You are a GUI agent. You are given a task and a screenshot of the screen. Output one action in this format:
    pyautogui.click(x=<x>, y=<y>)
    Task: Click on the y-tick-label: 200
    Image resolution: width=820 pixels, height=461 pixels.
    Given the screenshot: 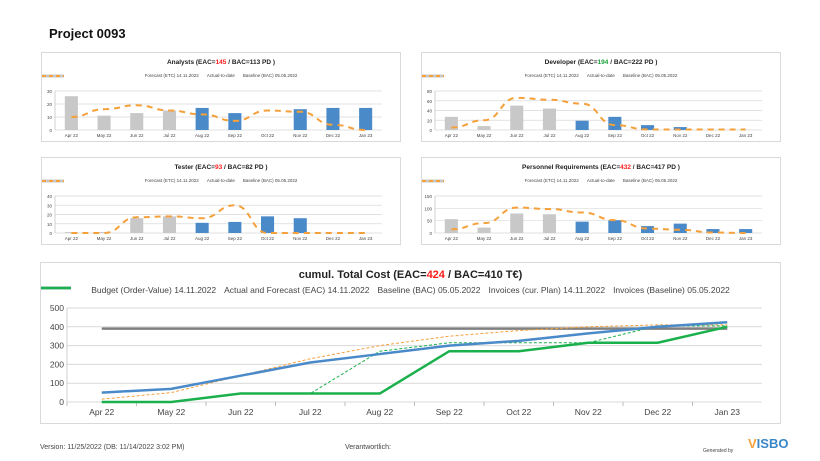 What is the action you would take?
    pyautogui.click(x=57, y=364)
    